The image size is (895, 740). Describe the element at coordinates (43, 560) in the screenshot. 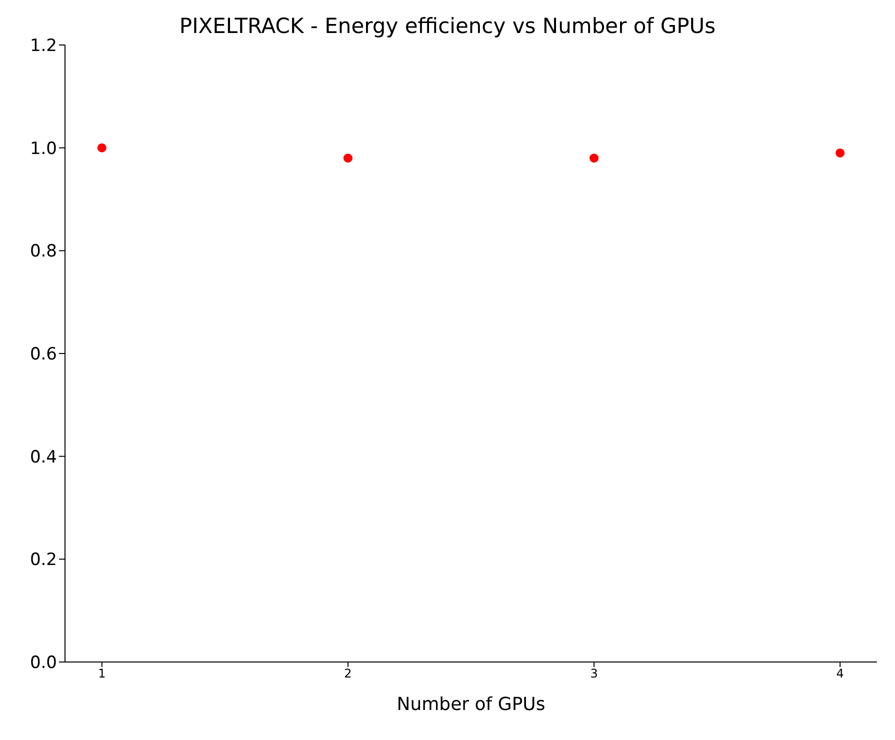

I see `y-tick-label: 0.2` at that location.